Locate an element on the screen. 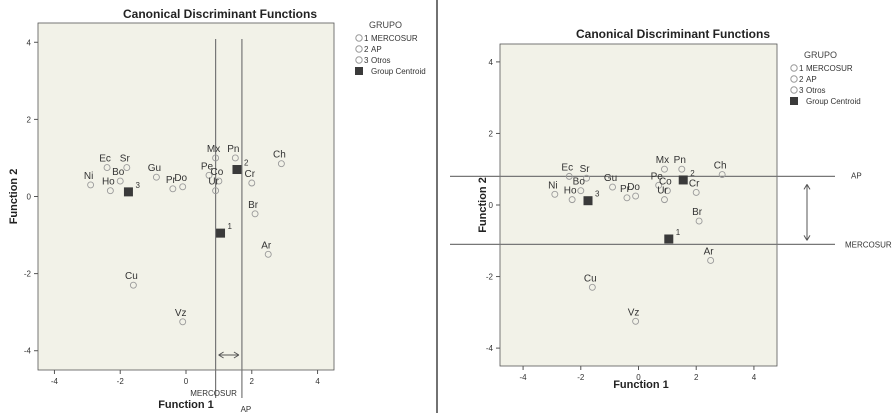 This screenshot has width=894, height=413. chart2-point-ni is located at coordinates (555, 194).